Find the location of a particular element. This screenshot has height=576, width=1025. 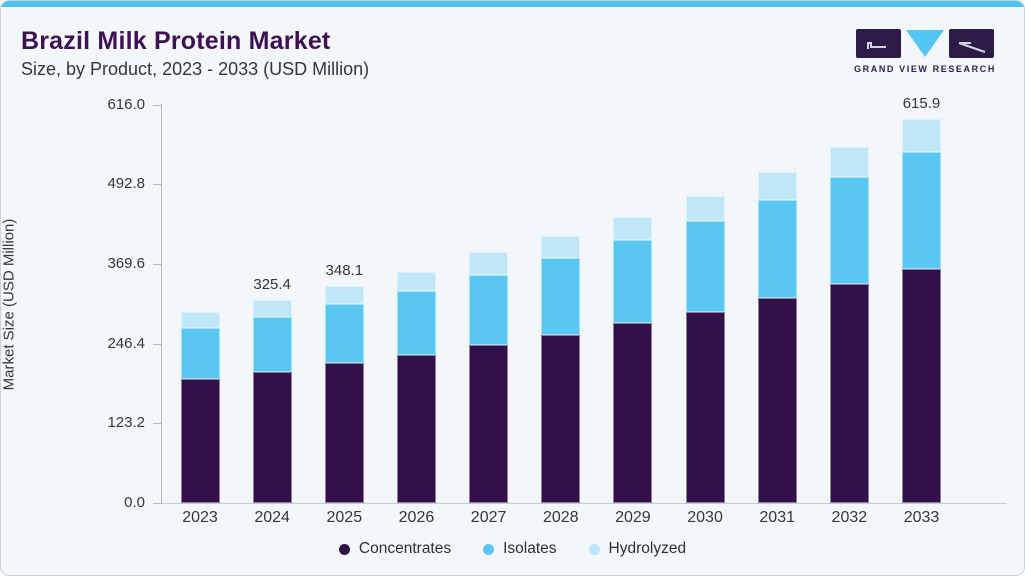

x-axis-label: 2029 is located at coordinates (633, 517).